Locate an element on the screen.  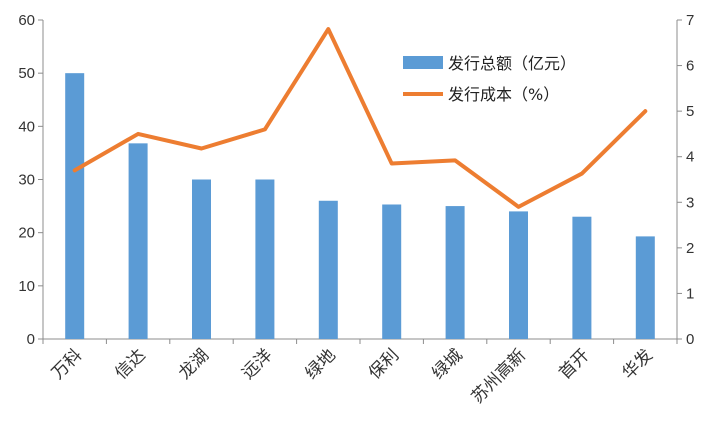
left-tick-label: 10 is located at coordinates (26, 286).